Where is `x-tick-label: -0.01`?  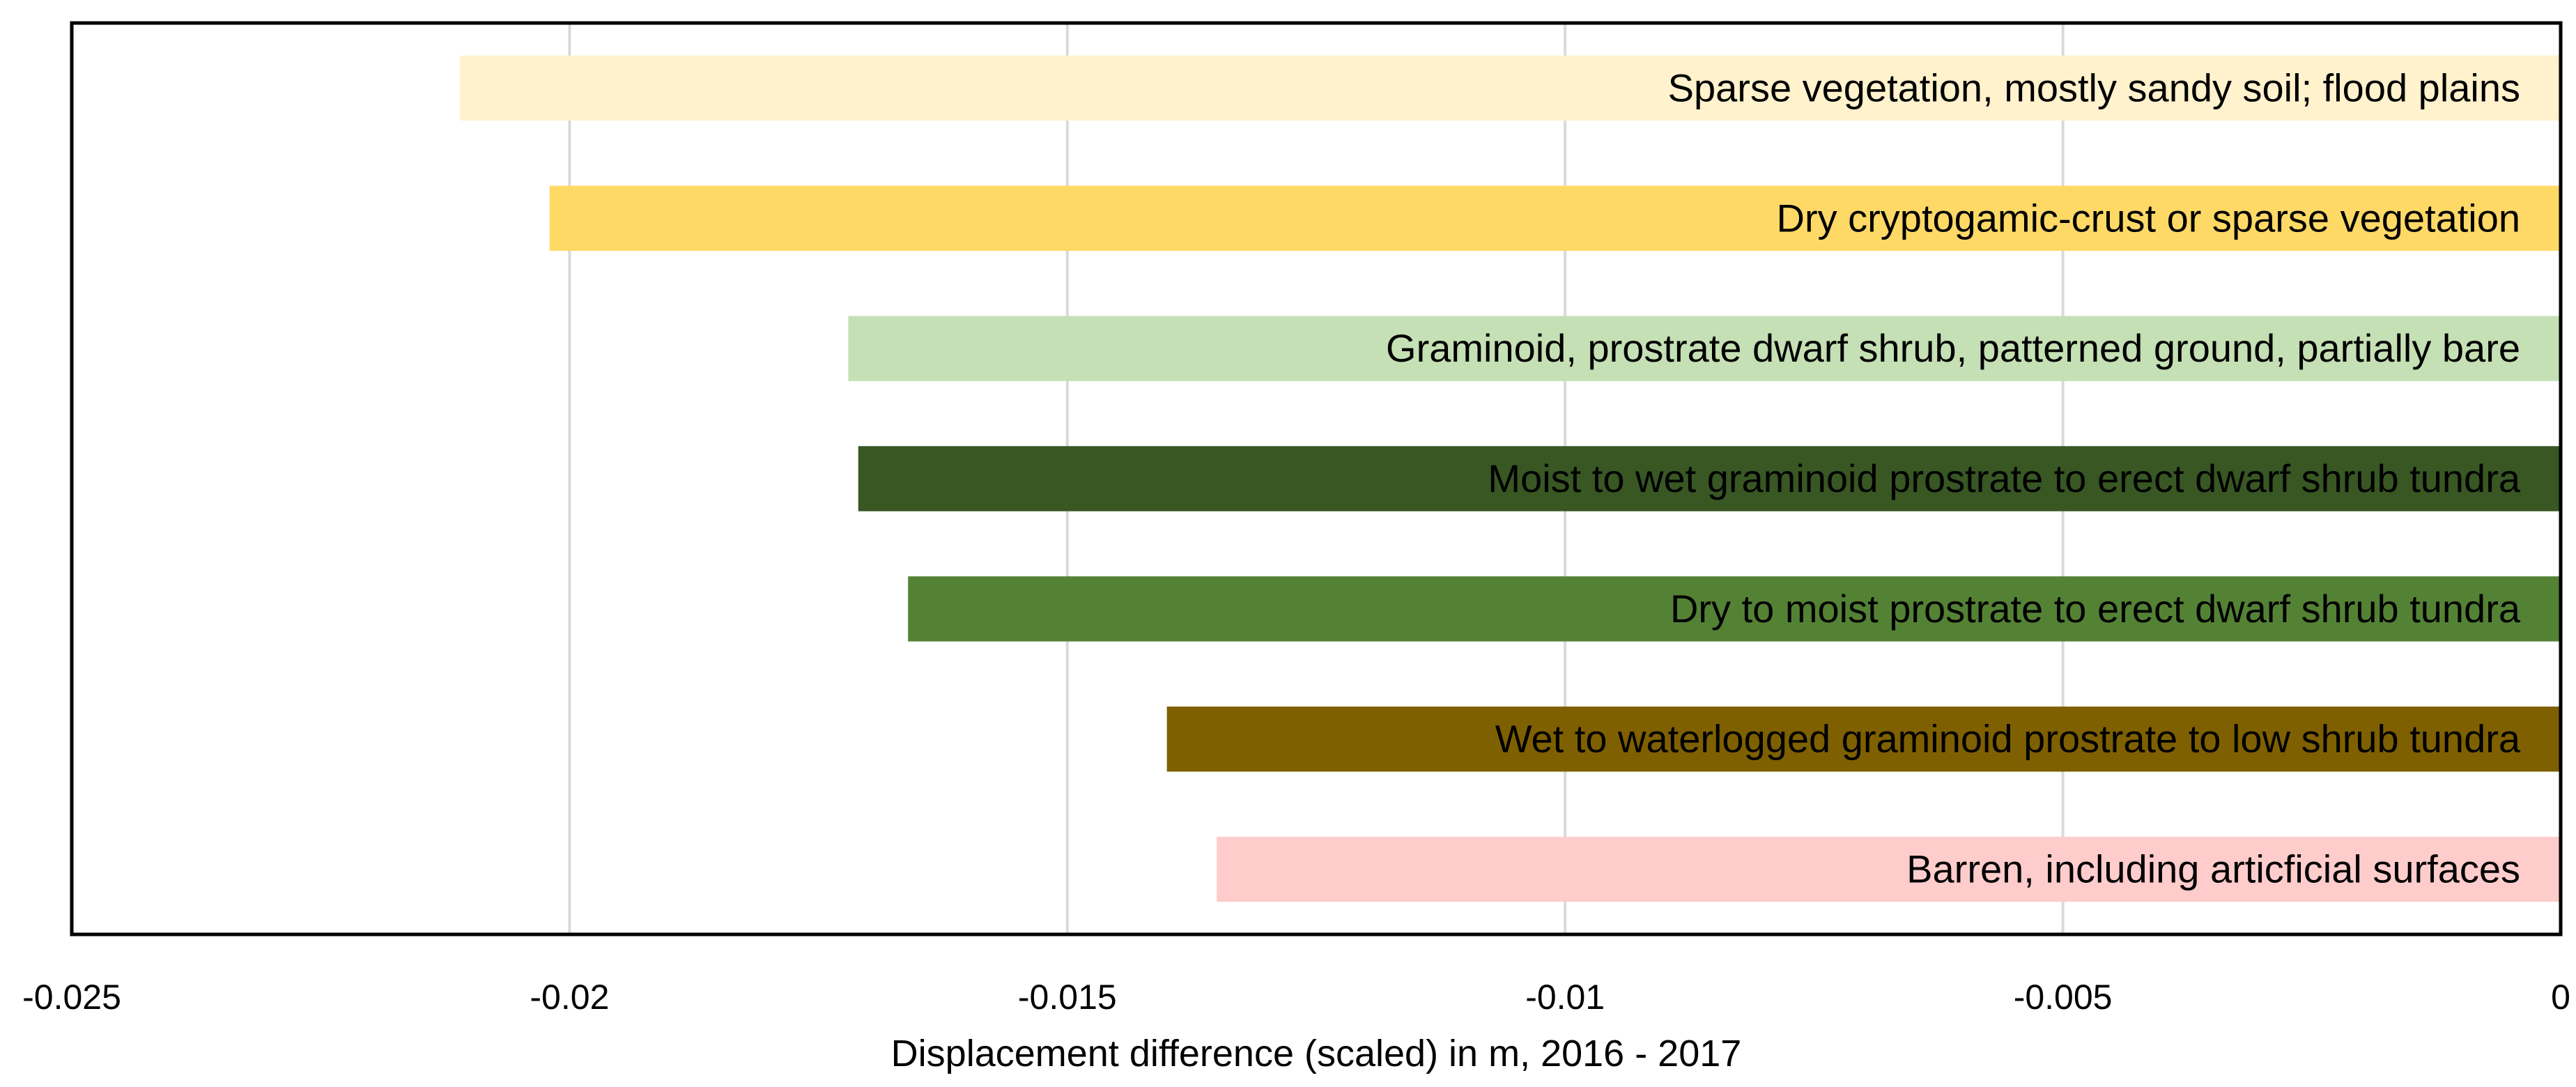 x-tick-label: -0.01 is located at coordinates (1565, 997).